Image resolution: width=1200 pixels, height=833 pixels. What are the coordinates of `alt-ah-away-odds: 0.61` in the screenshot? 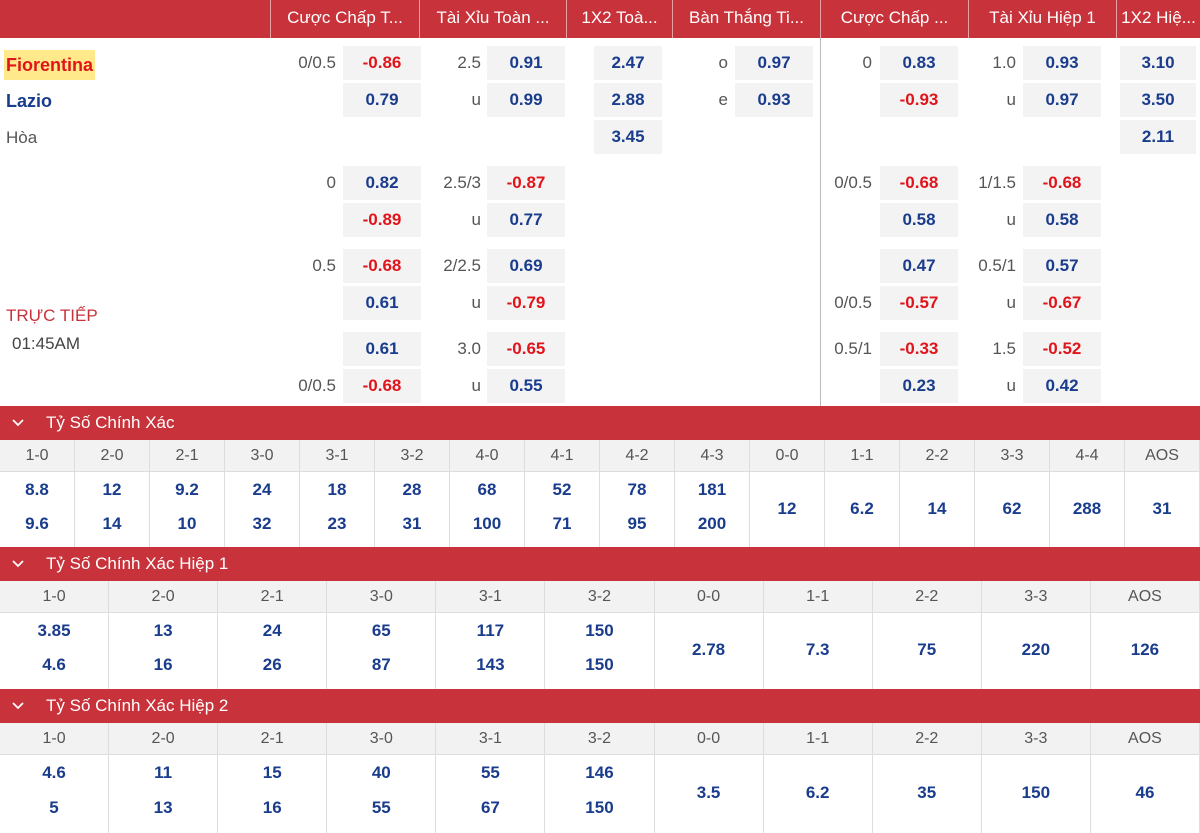 It's located at (382, 303).